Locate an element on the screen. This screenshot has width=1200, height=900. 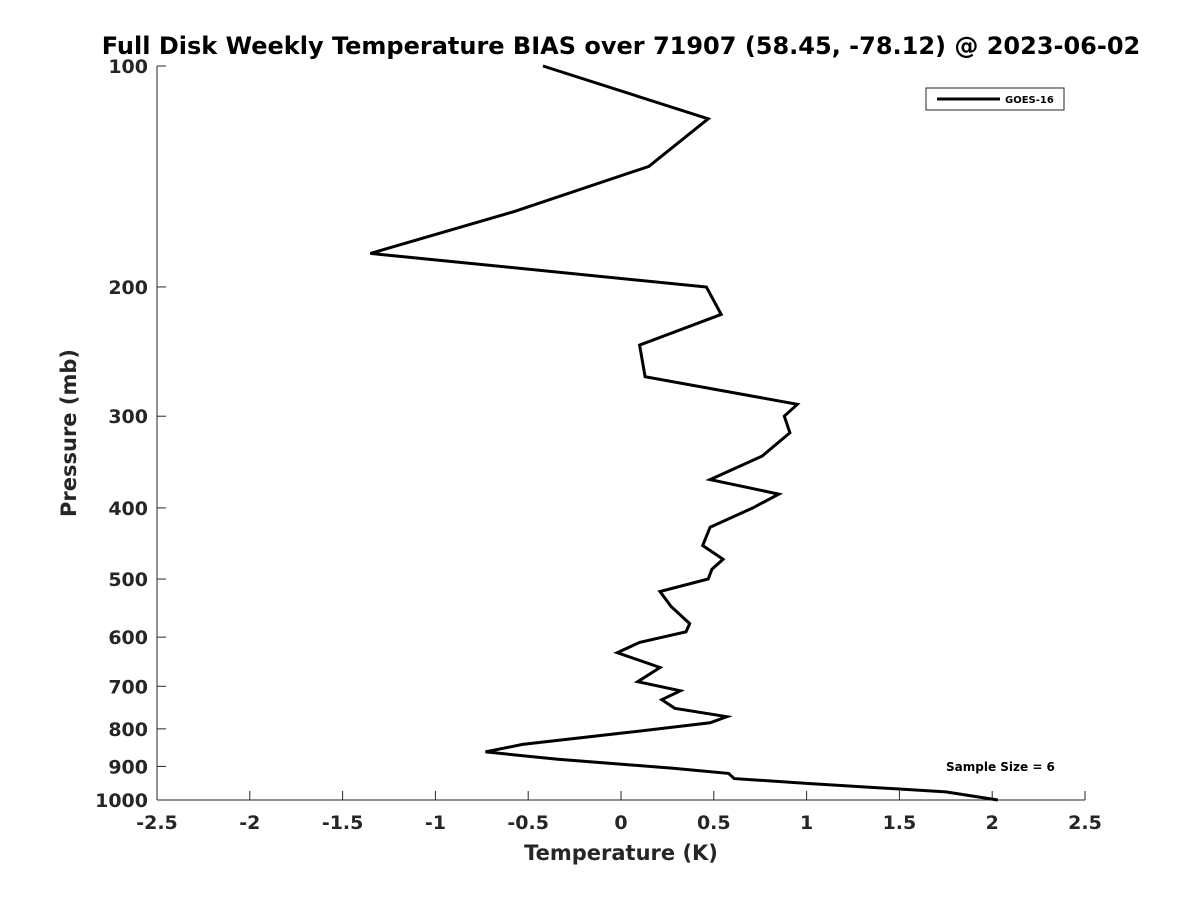
x-axis-ticks: -2.5 -2 -1.5 -1 -0.5 0 0.5 1 1.5 2 2.5 is located at coordinates (619, 812).